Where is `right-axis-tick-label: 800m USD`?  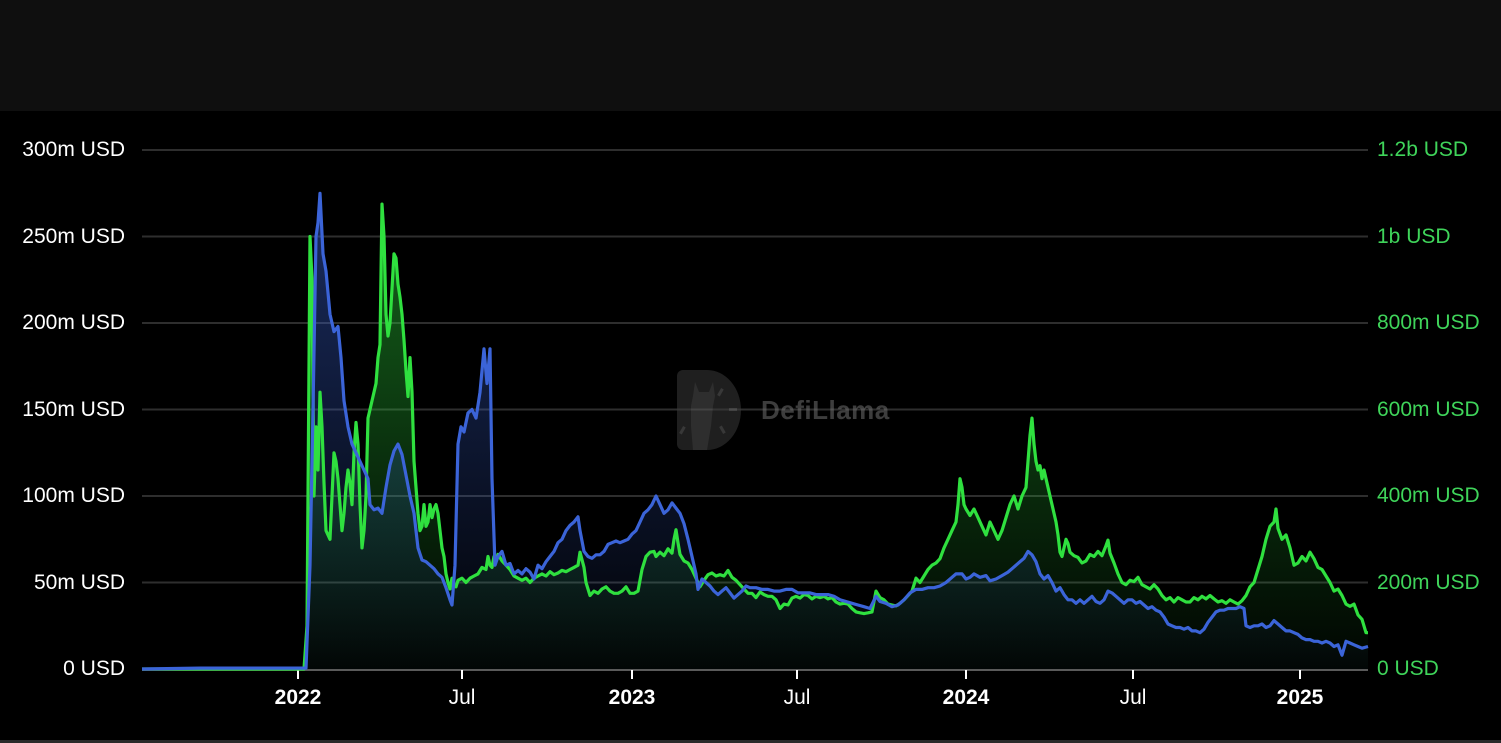
right-axis-tick-label: 800m USD is located at coordinates (1428, 322).